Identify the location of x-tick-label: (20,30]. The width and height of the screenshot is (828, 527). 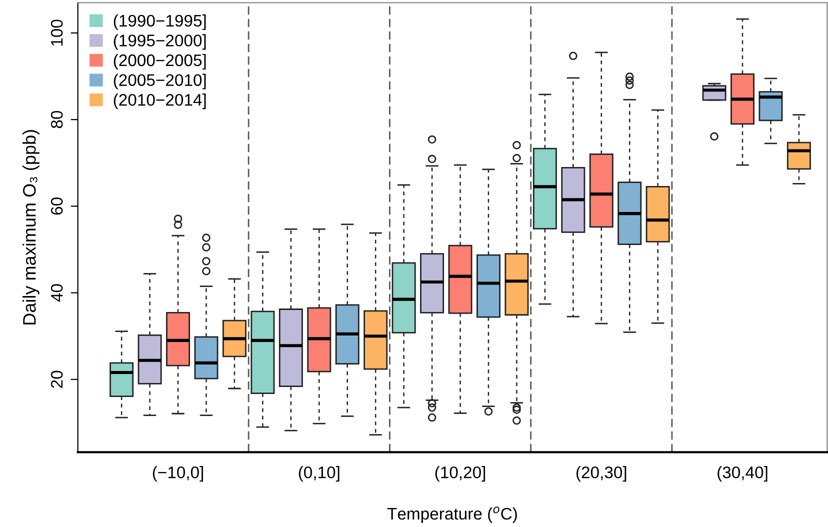
(601, 474).